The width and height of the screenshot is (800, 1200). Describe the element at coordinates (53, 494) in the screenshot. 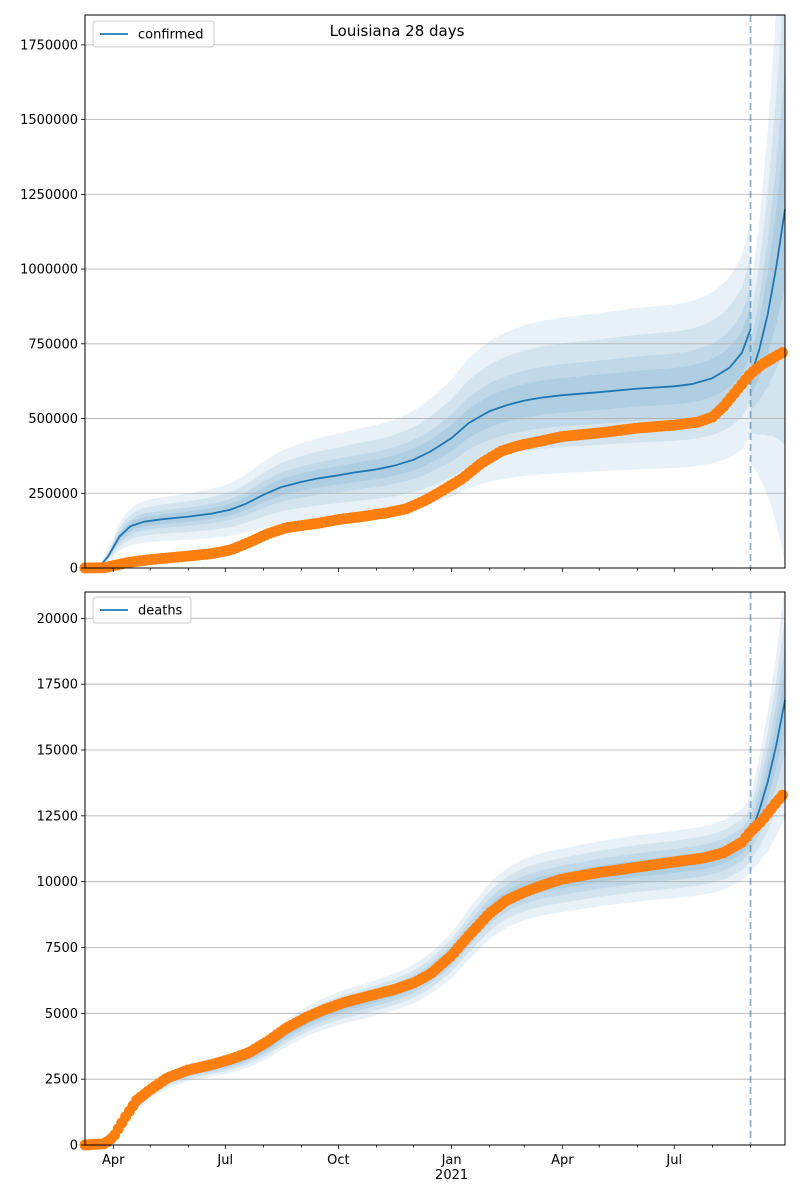

I see `y-tick-label: 250000` at that location.